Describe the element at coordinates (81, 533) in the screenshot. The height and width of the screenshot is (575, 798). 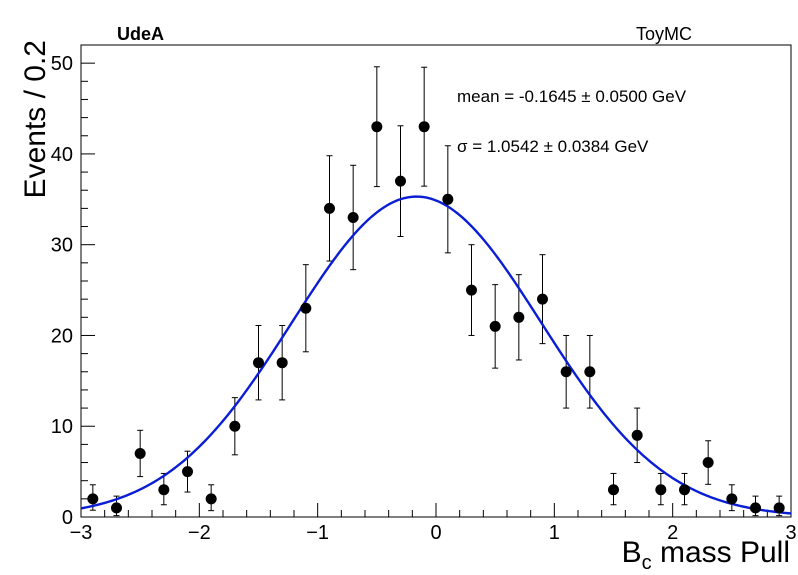
I see `x-tick-label: −3` at that location.